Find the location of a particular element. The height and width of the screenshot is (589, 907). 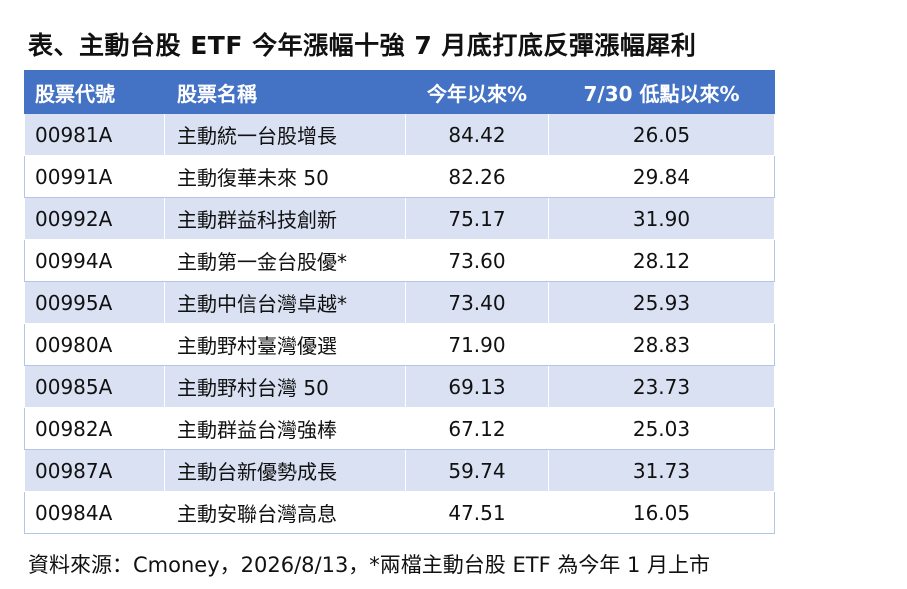

table-row: 00980A 主動野村臺灣優選 71.90 28.83 is located at coordinates (399, 344).